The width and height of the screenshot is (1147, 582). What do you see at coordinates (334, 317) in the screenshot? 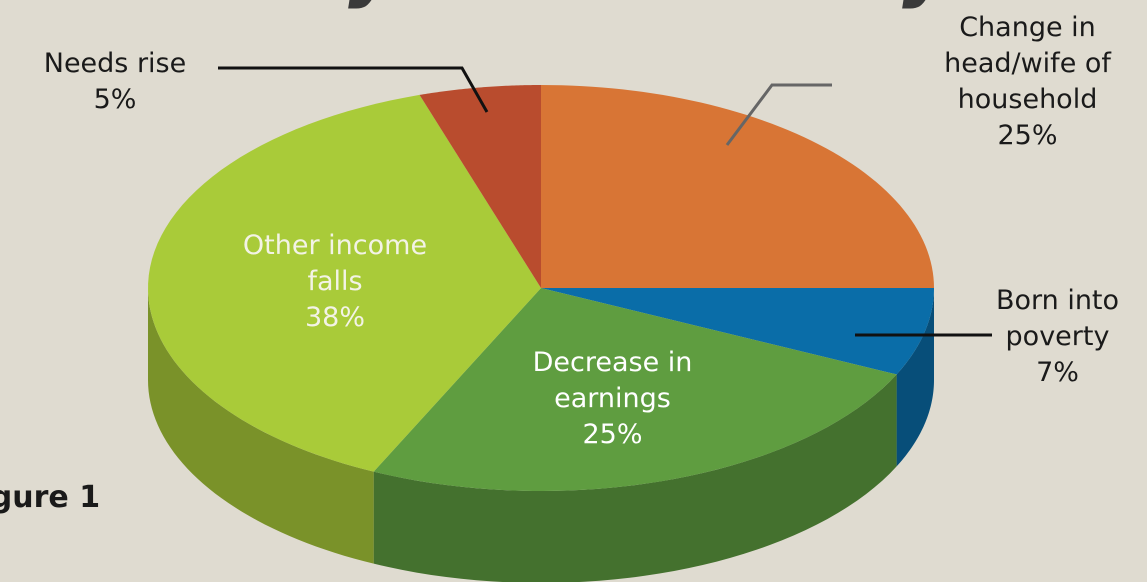
I see `value-label: 38%` at bounding box center [334, 317].